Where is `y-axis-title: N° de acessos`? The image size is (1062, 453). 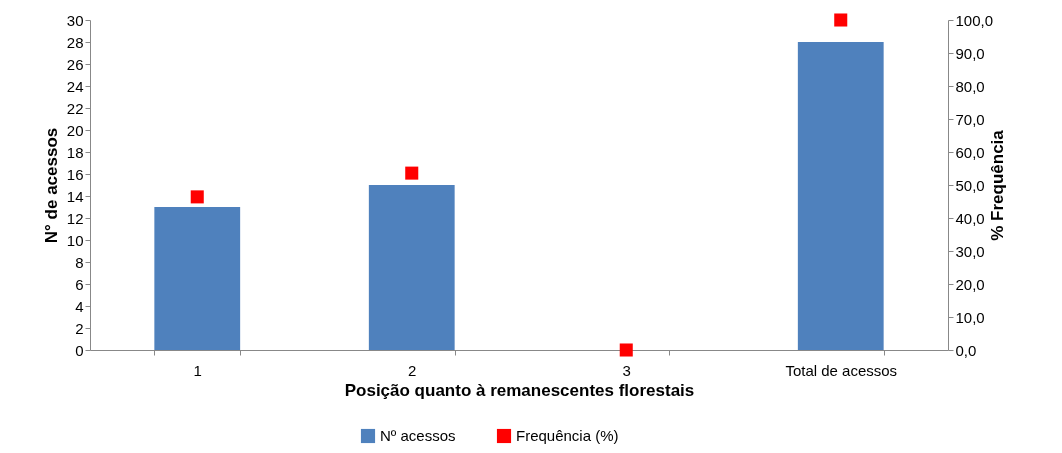
y-axis-title: N° de acessos is located at coordinates (51, 185).